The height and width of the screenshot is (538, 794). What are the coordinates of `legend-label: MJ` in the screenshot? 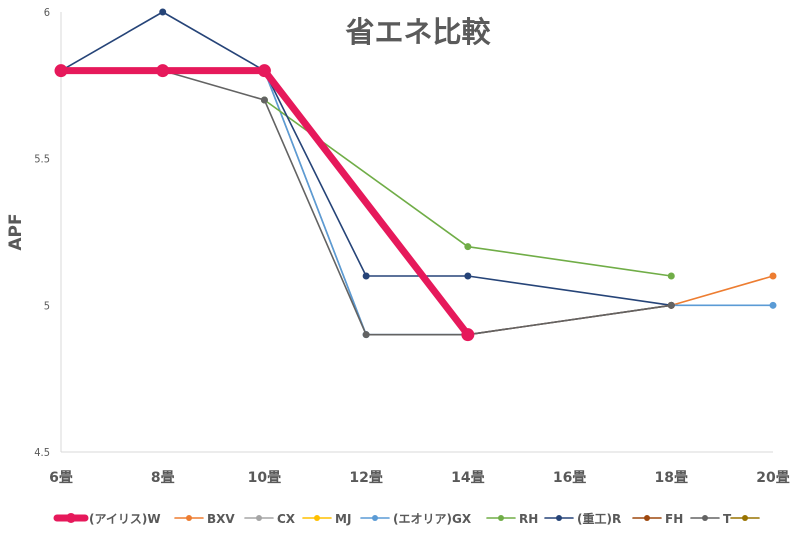 It's located at (343, 519).